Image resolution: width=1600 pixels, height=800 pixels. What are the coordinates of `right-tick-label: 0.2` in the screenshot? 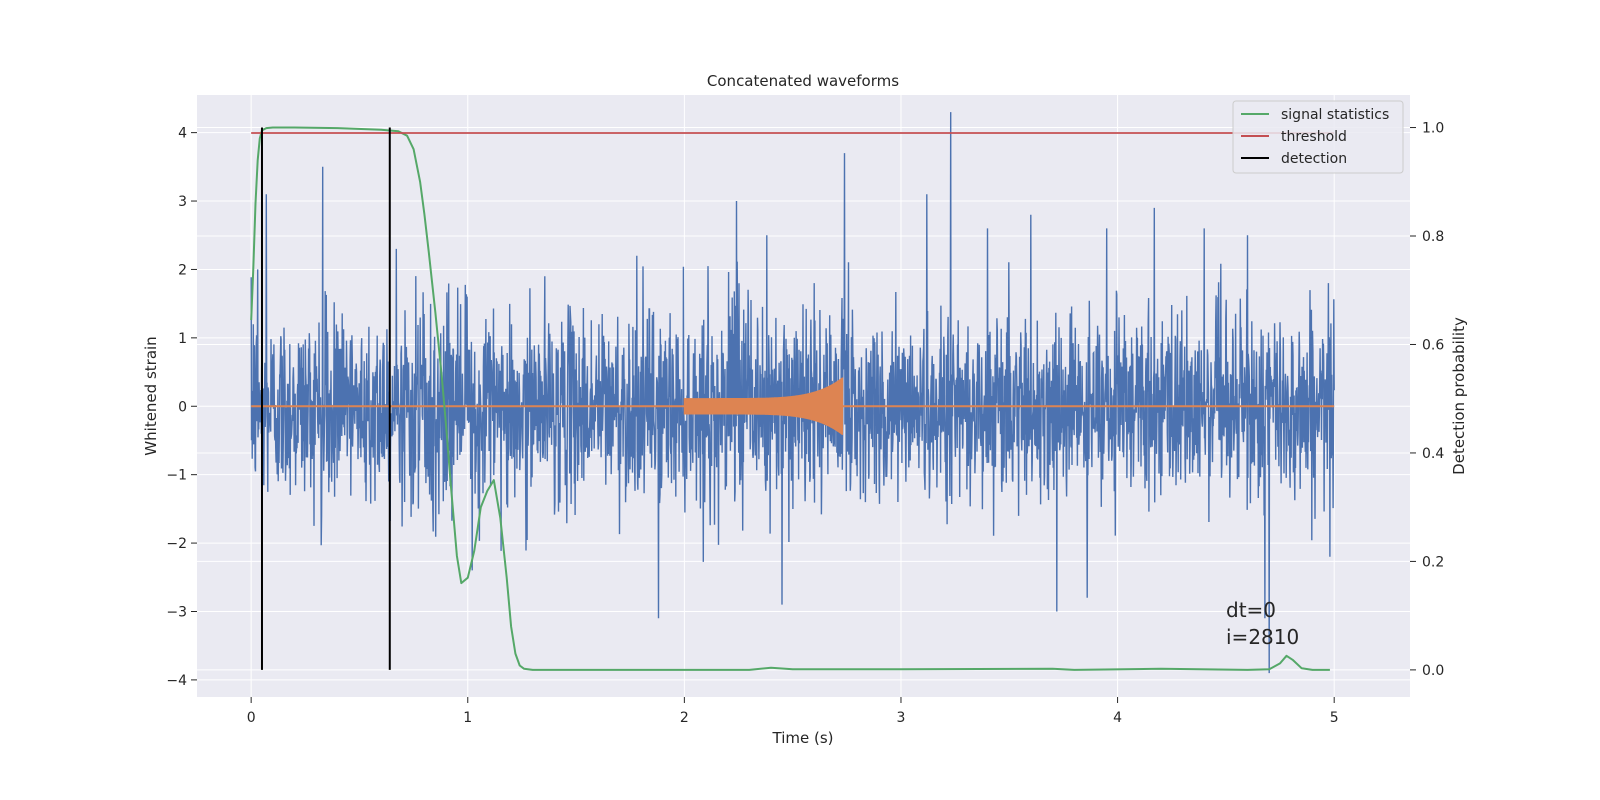 It's located at (1433, 562).